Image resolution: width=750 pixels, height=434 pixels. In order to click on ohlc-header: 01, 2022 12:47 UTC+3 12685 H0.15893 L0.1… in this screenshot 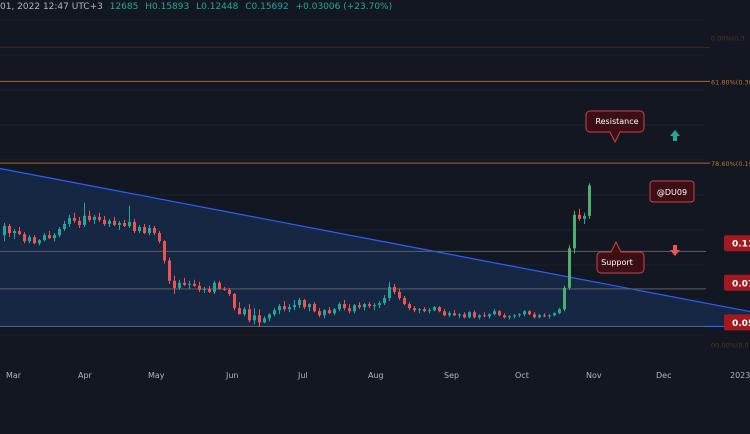, I will do `click(198, 7)`.